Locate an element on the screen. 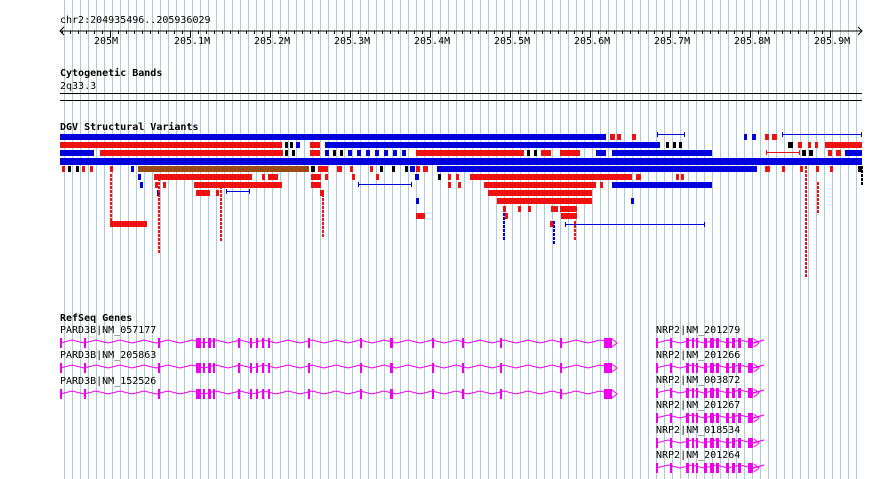  gene-label-nrp2-6: NRP2|NM_201264 is located at coordinates (698, 455).